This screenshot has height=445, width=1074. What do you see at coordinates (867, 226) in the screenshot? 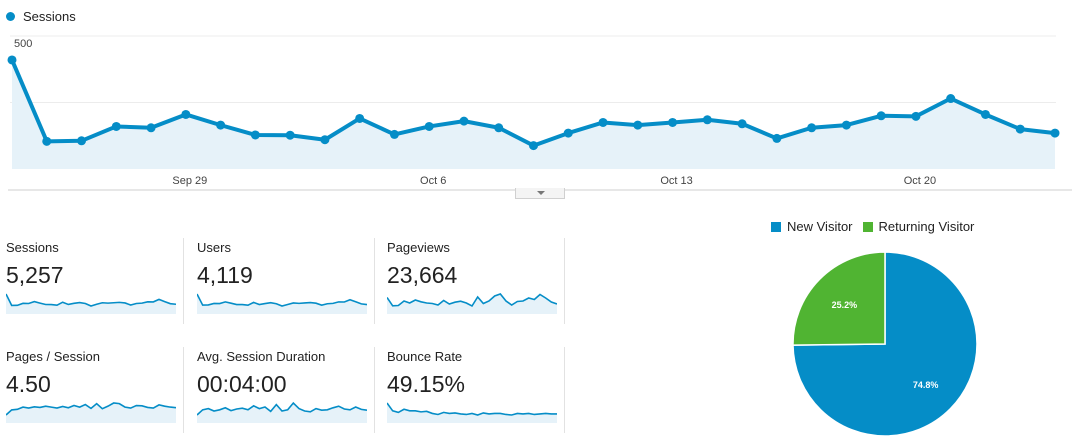
I see `returning-visitor-swatch` at bounding box center [867, 226].